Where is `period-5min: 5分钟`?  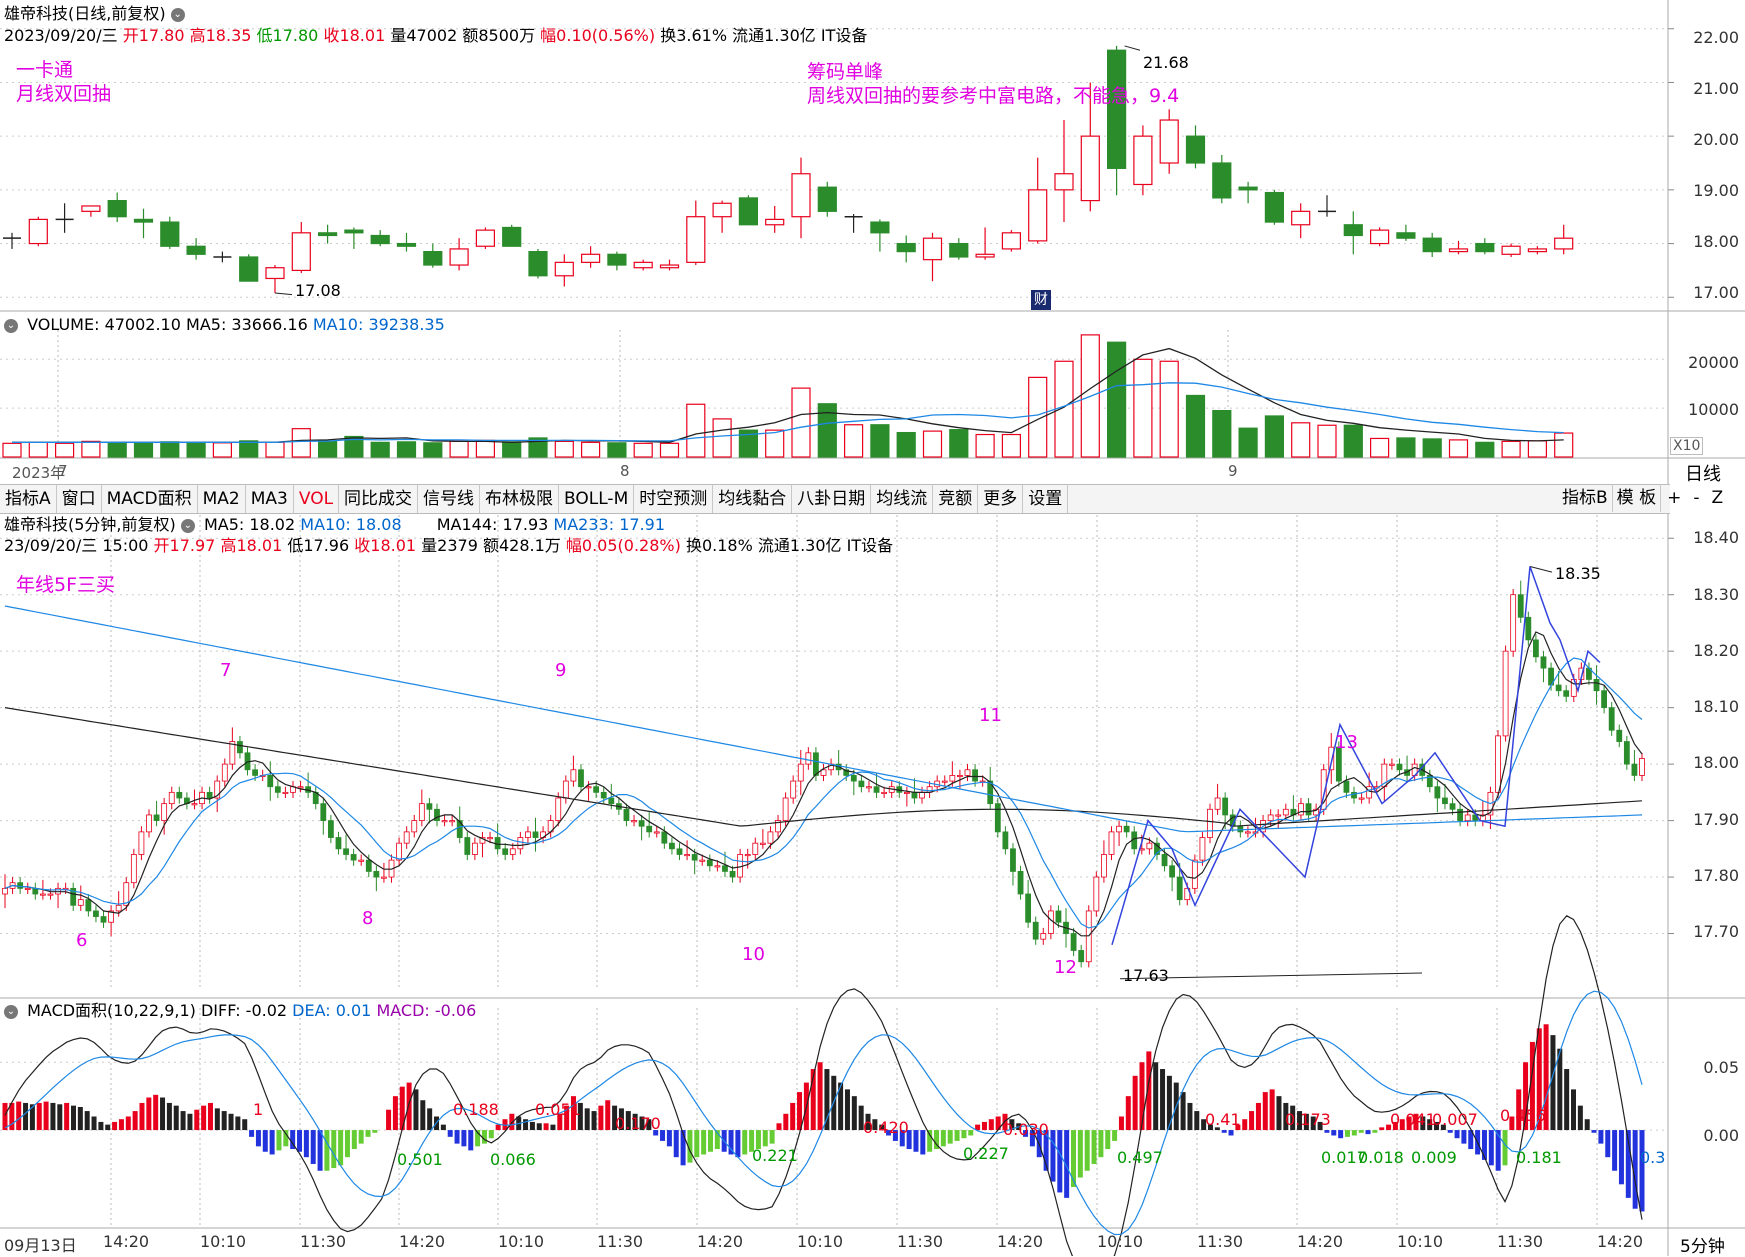 period-5min: 5分钟 is located at coordinates (1702, 1247).